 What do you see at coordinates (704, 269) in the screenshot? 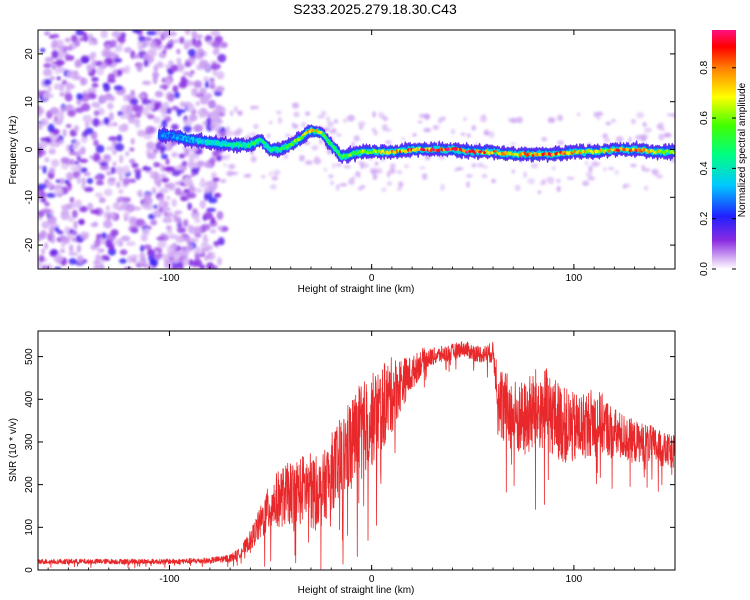
I see `colorbar-tick-label: 0.0` at bounding box center [704, 269].